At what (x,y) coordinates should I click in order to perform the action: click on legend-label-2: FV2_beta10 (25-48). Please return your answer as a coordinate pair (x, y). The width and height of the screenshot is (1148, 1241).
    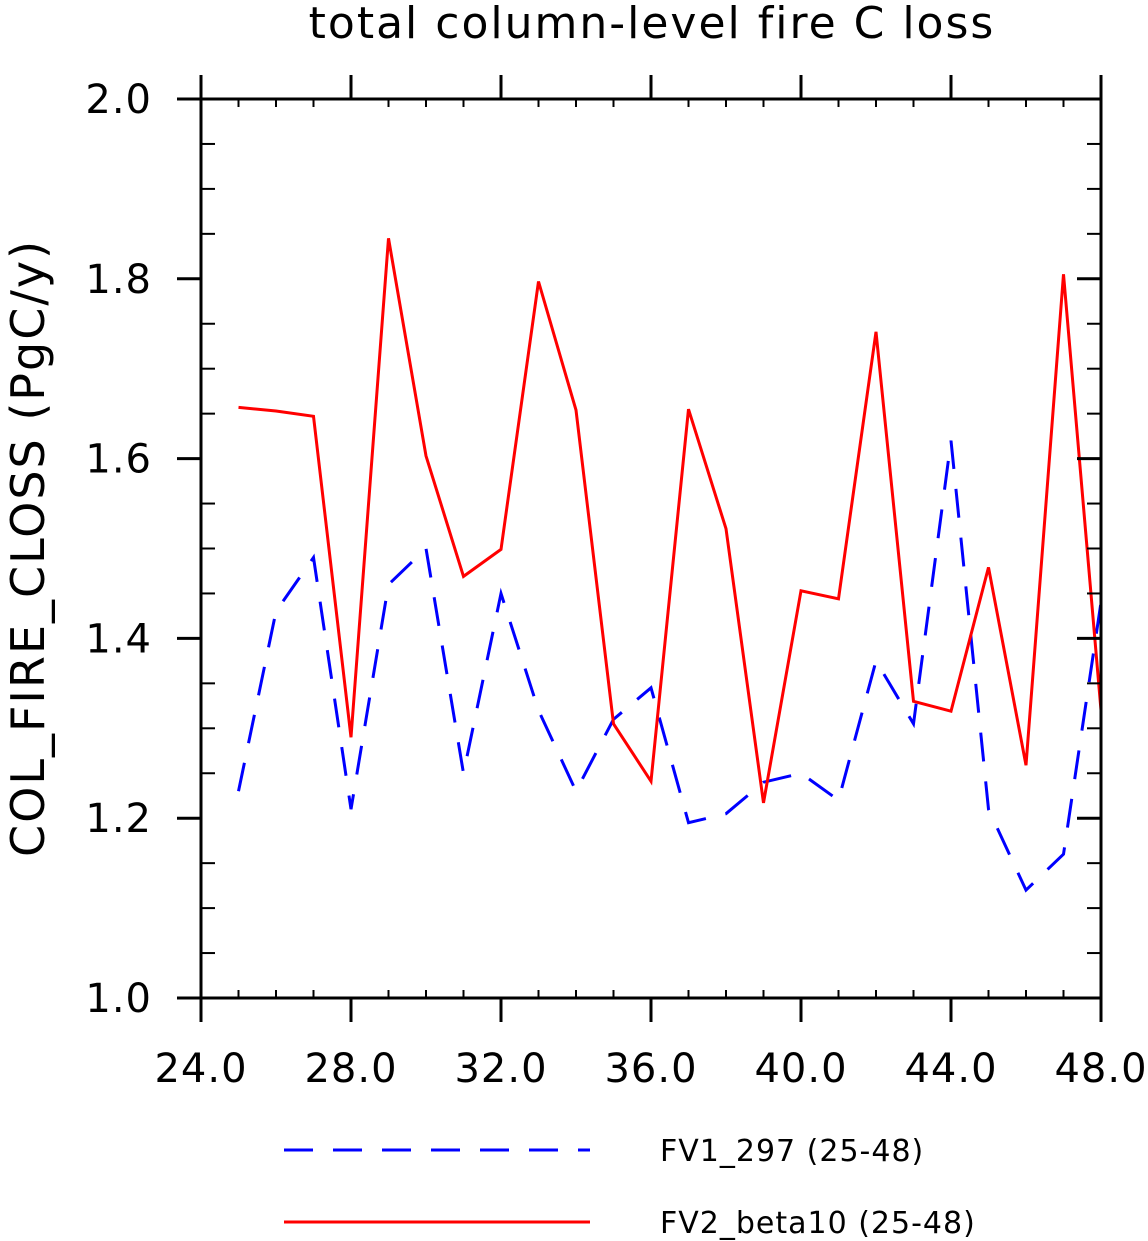
    Looking at the image, I should click on (818, 1223).